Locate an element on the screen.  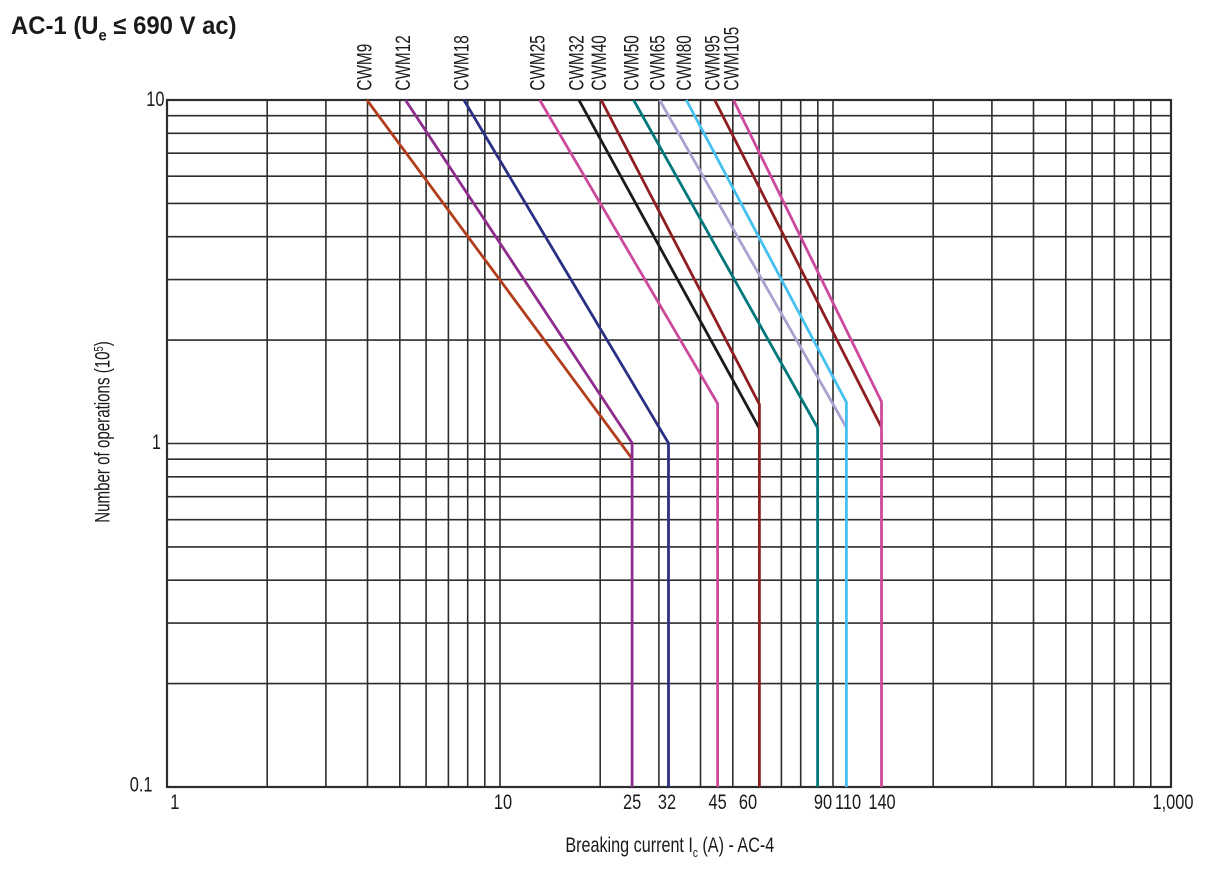
svg-text: 90 is located at coordinates (823, 801).